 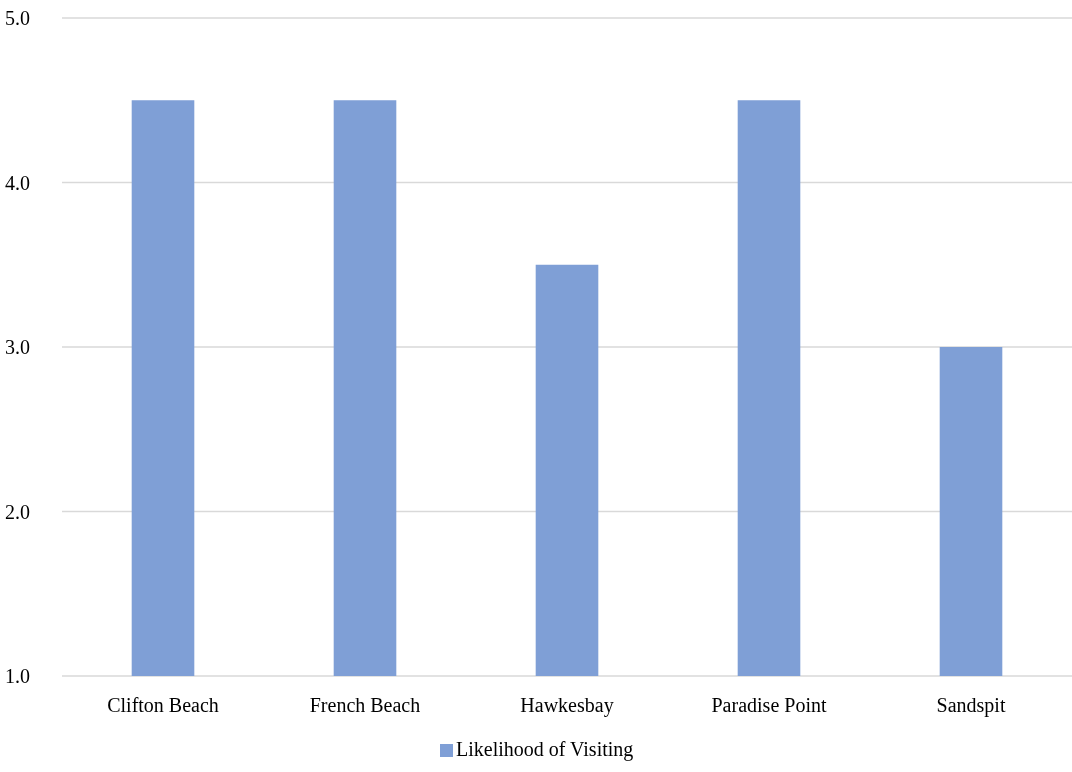 What do you see at coordinates (17, 676) in the screenshot?
I see `y-tick-label: 1.0` at bounding box center [17, 676].